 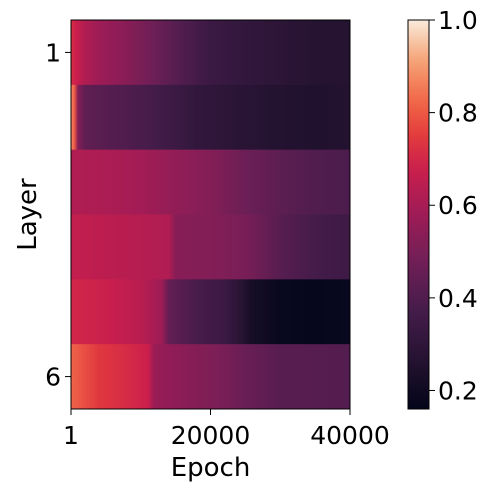 I want to click on colorbar: 0.2 0.4 0.6 0.8 1.0, so click(x=442, y=208).